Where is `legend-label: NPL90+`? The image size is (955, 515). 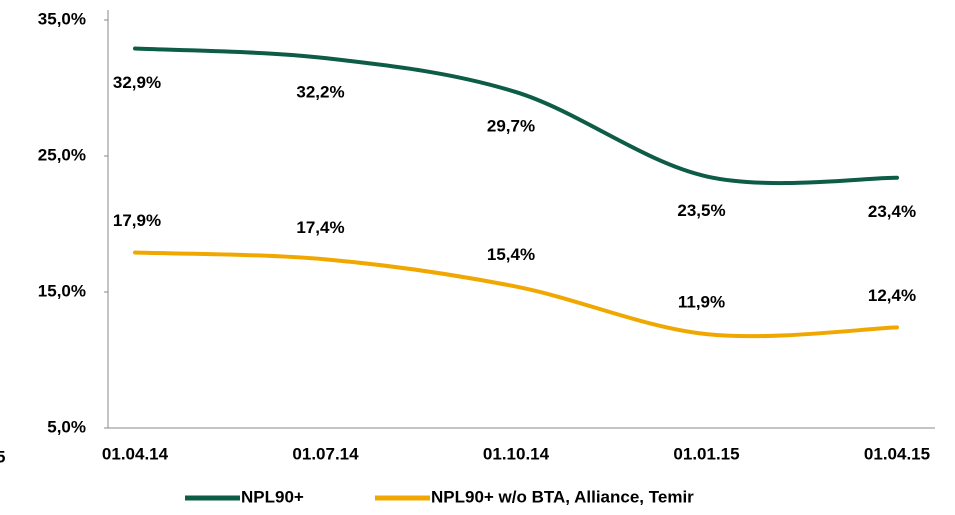
legend-label: NPL90+ is located at coordinates (272, 496).